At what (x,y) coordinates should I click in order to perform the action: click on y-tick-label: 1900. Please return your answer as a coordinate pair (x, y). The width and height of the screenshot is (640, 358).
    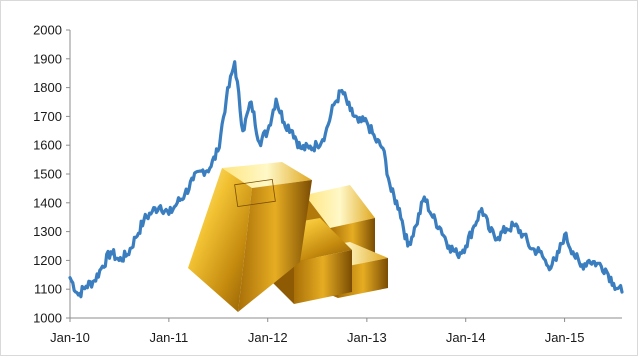
    Looking at the image, I should click on (47, 58).